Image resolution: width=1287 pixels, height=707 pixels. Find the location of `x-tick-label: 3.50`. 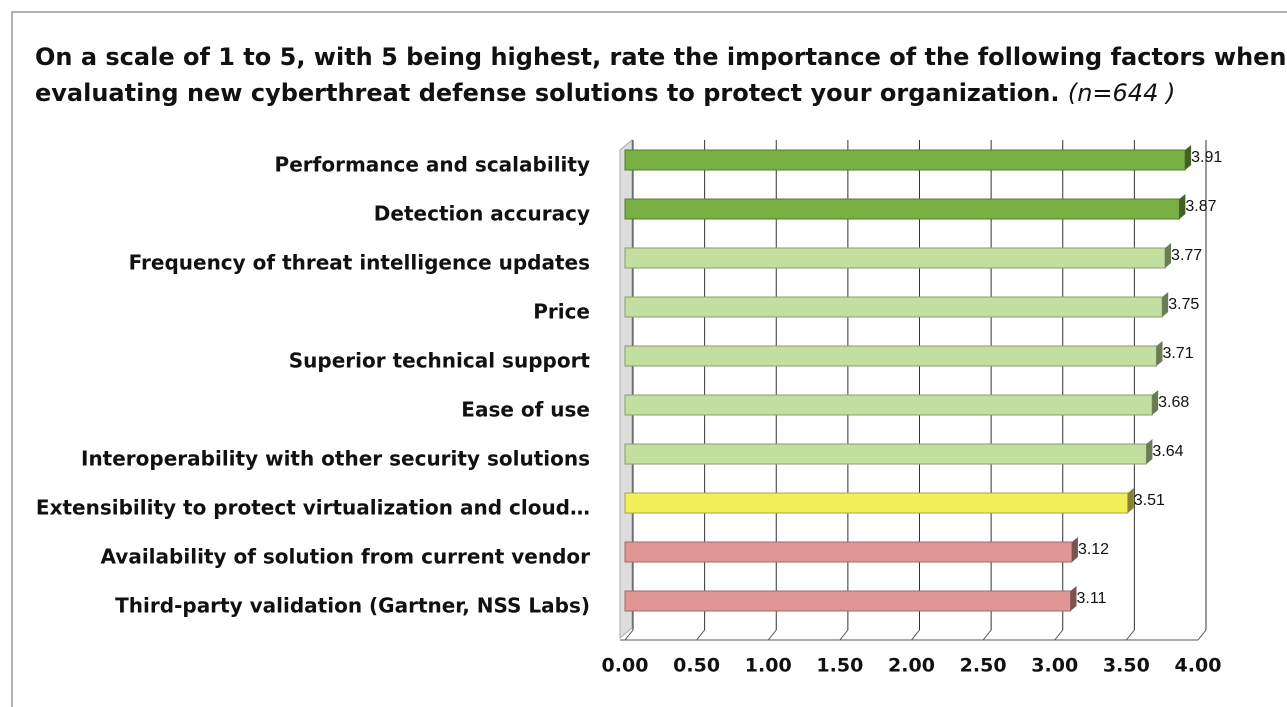

x-tick-label: 3.50 is located at coordinates (1126, 666).